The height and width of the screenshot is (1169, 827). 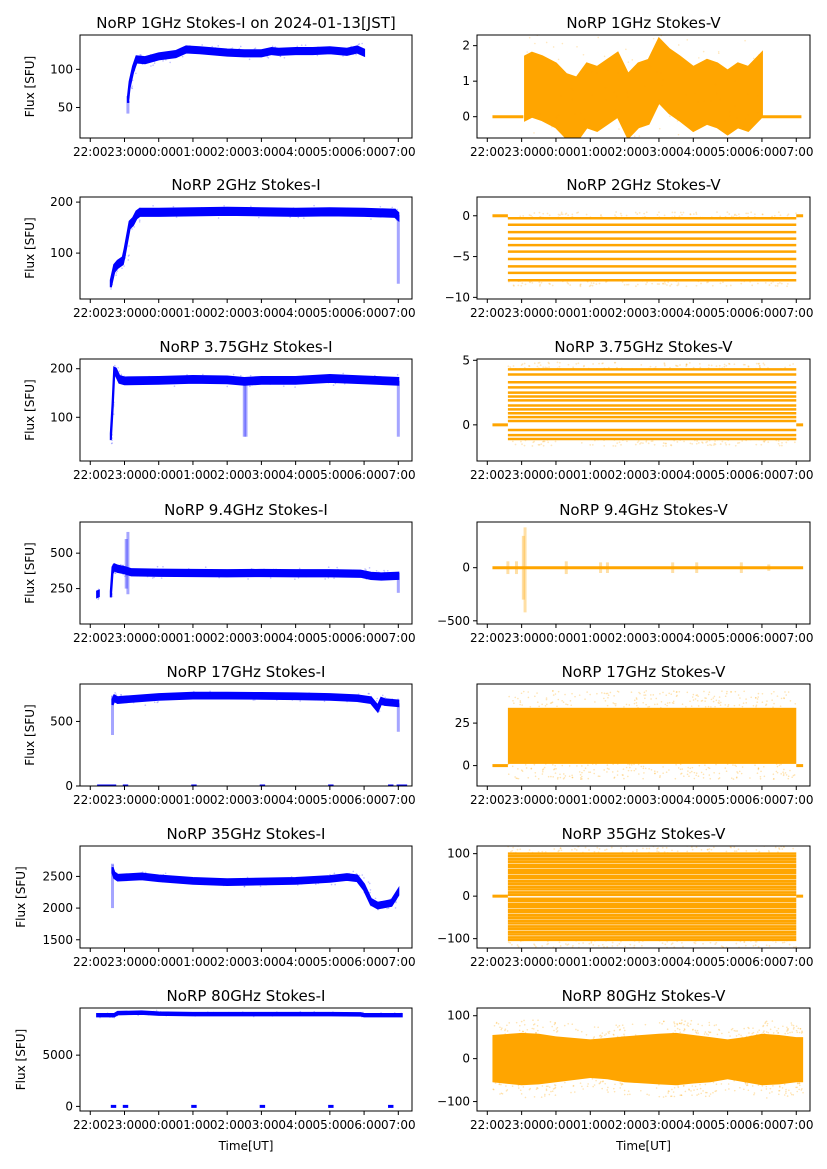 What do you see at coordinates (61, 553) in the screenshot?
I see `y-tick-label: 500` at bounding box center [61, 553].